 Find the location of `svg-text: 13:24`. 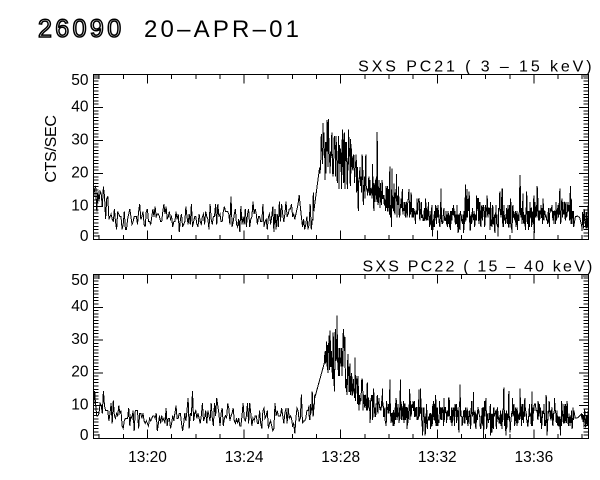

svg-text: 13:24 is located at coordinates (244, 457).